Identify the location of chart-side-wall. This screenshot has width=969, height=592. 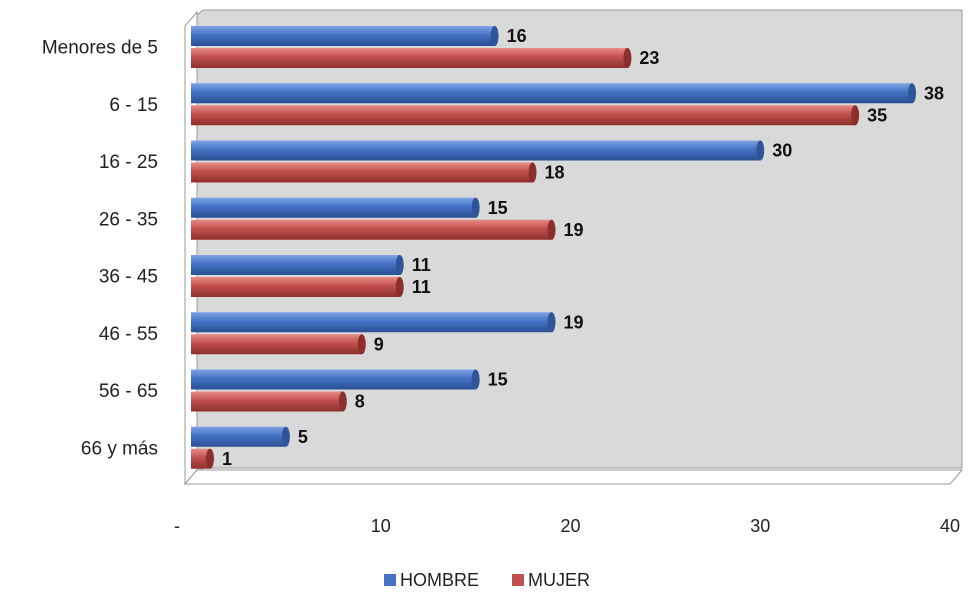
(191, 248).